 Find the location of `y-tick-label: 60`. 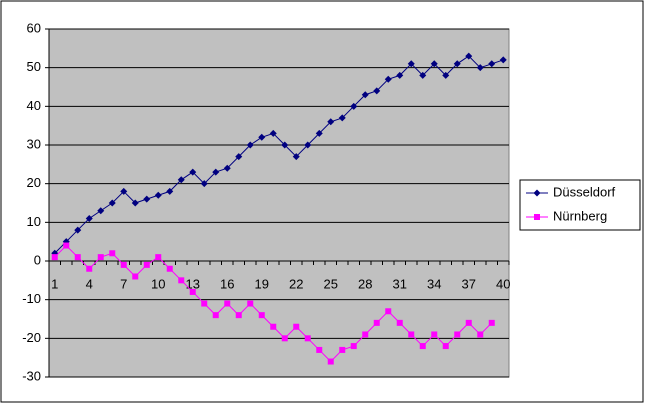

y-tick-label: 60 is located at coordinates (34, 27).